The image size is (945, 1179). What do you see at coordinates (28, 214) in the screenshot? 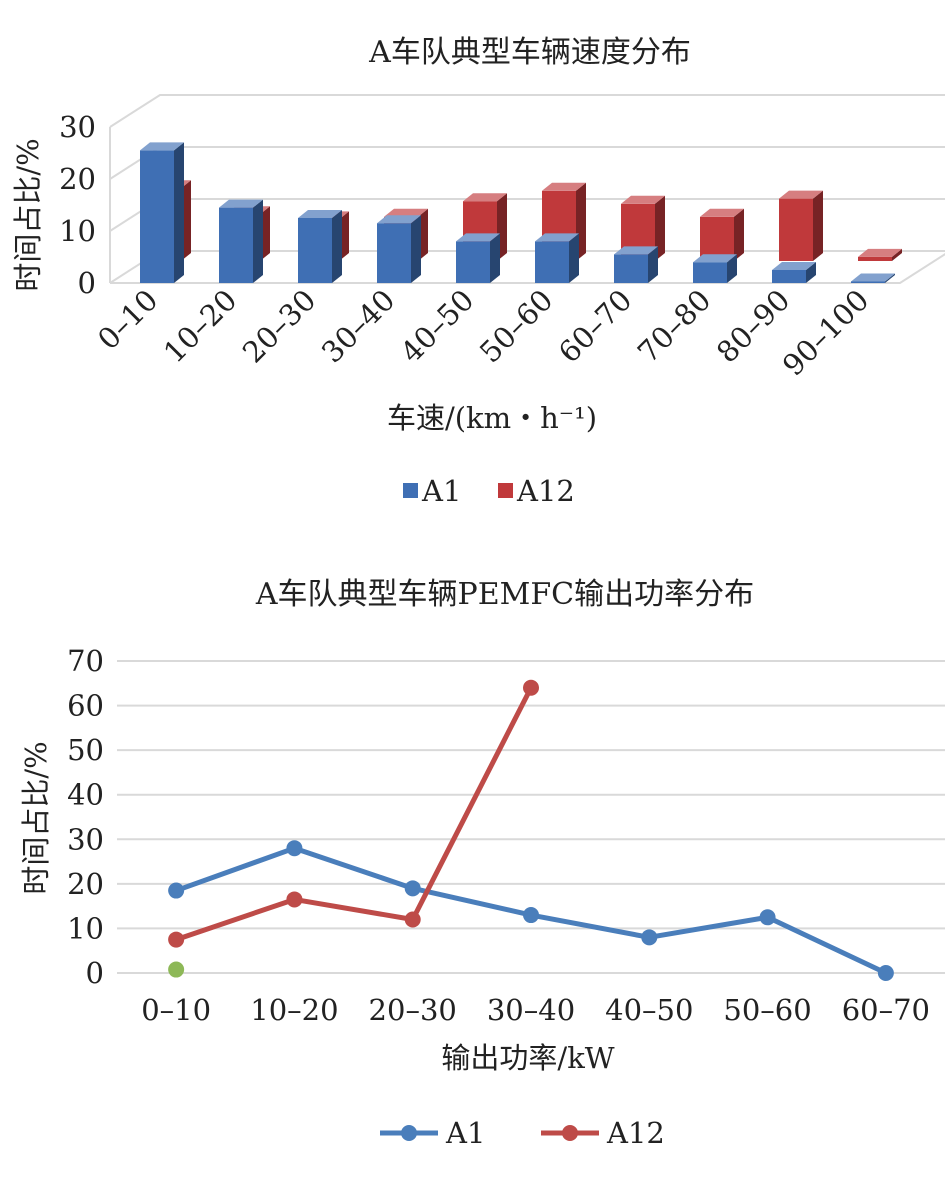
I see `chart1-y-axis-label: 时间占比/%` at bounding box center [28, 214].